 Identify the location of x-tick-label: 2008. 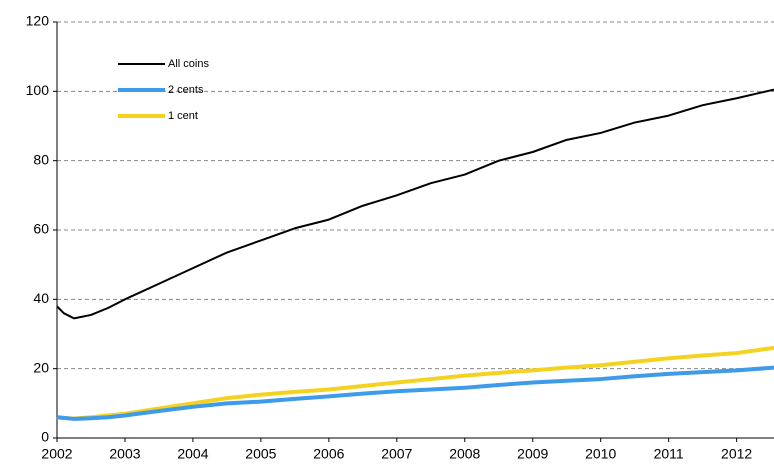
(464, 454).